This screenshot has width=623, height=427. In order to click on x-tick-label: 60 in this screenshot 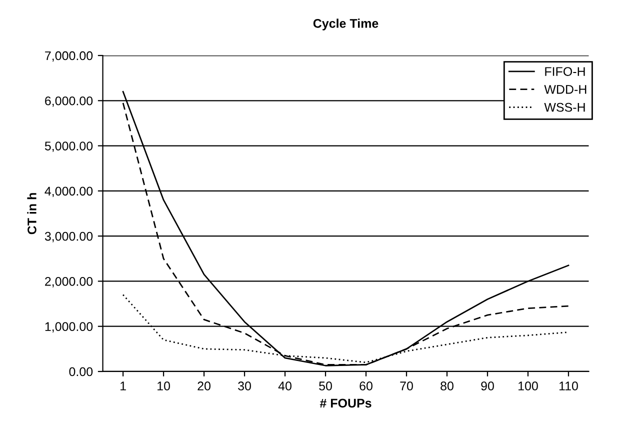, I will do `click(366, 386)`.